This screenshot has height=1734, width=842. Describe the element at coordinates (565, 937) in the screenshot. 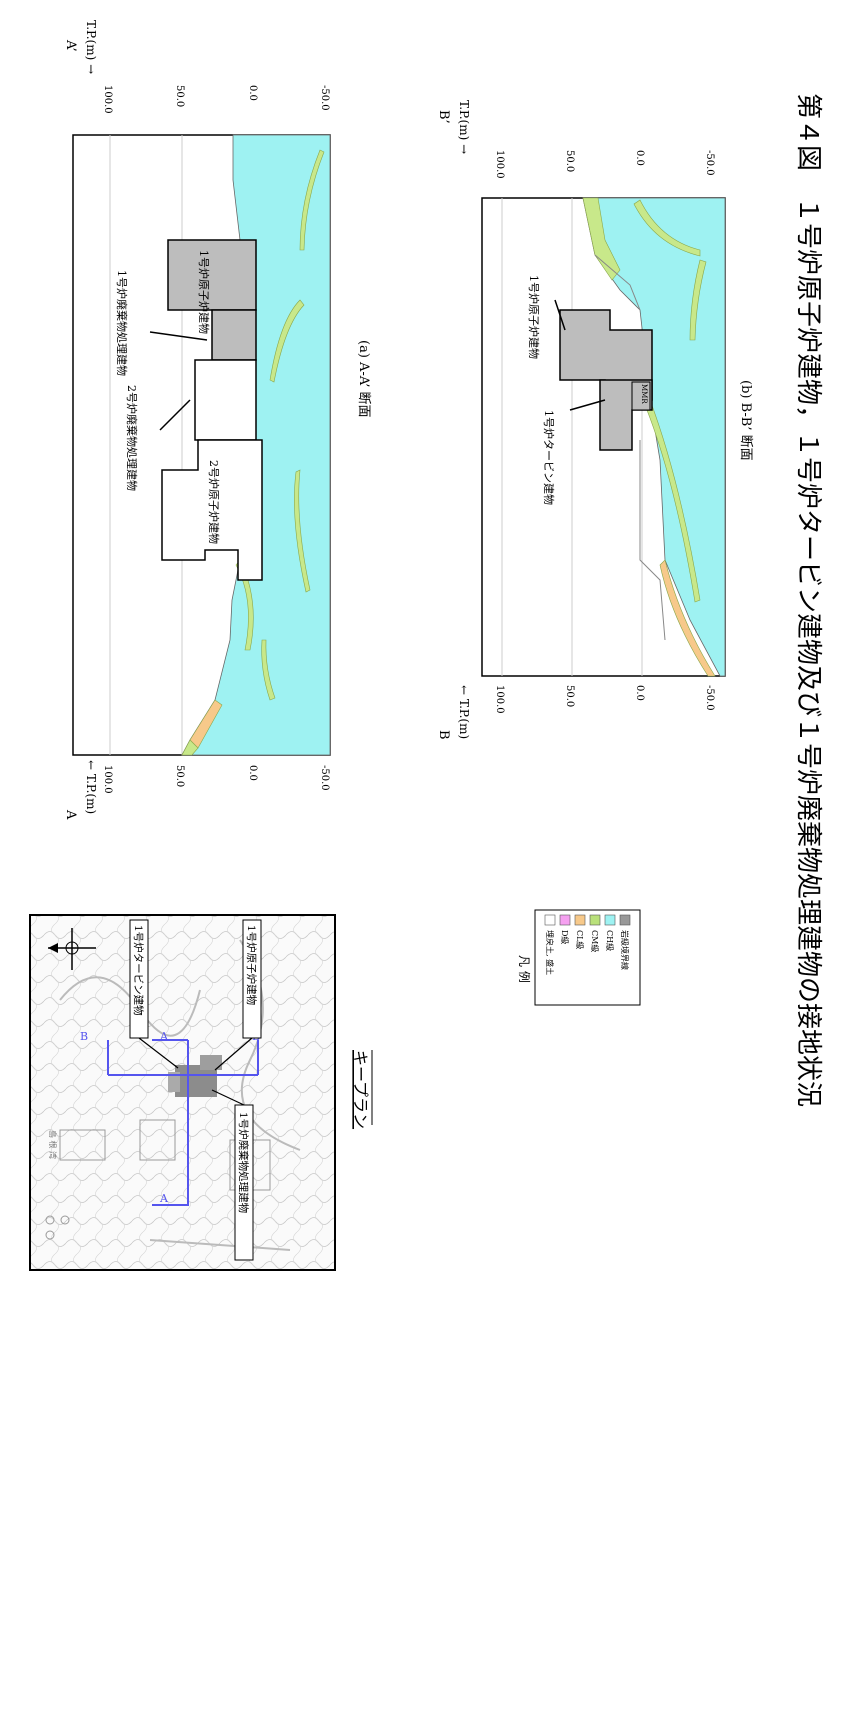

I see `legend-item-label: D級` at that location.